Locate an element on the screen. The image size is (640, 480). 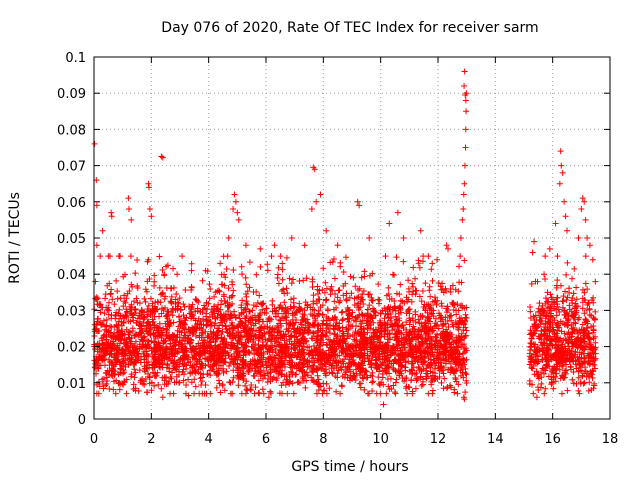
y-tick-label: 0.03 is located at coordinates (71, 311).